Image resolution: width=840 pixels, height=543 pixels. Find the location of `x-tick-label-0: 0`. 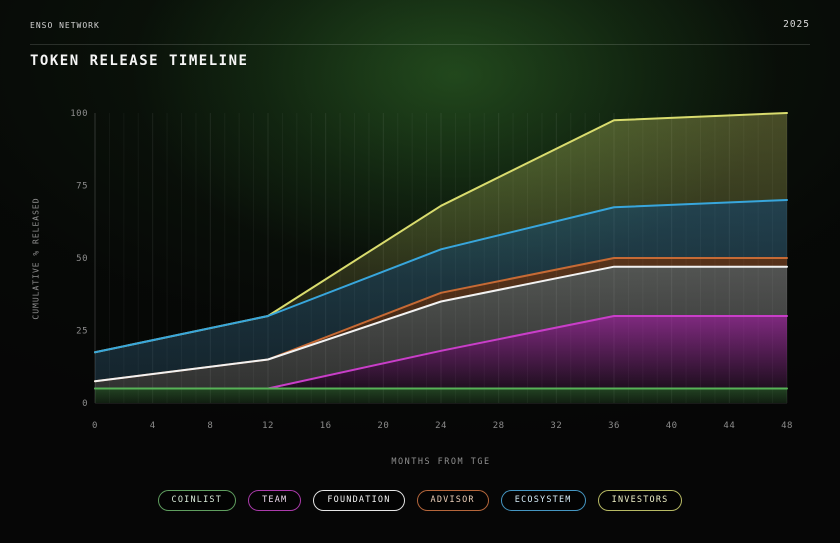

x-tick-label-0: 0 is located at coordinates (95, 426).